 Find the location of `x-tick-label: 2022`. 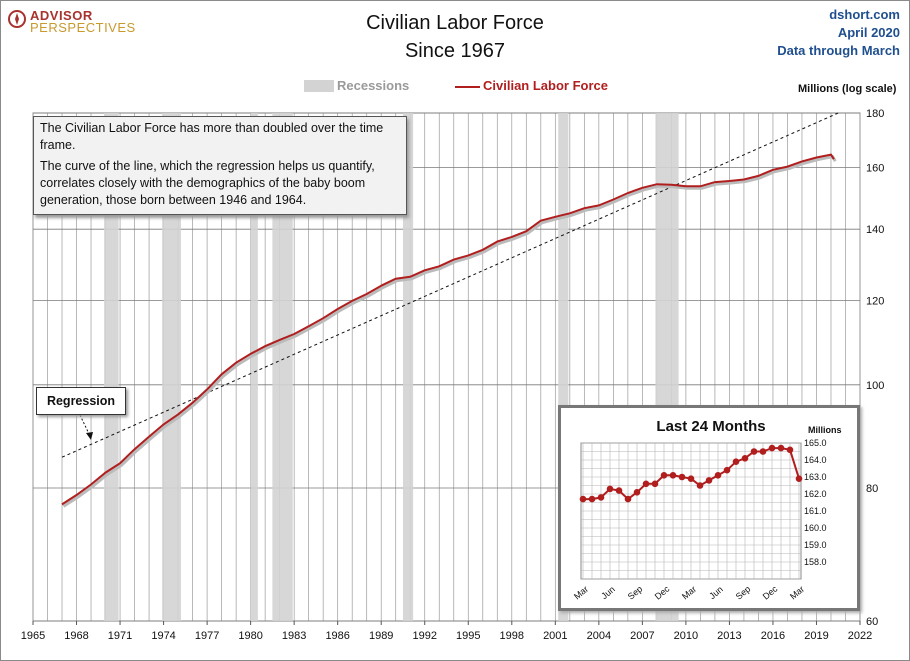

x-tick-label: 2022 is located at coordinates (860, 636).